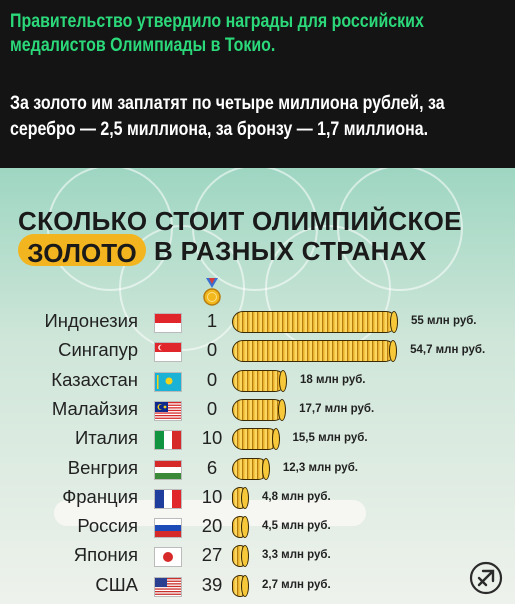  Describe the element at coordinates (296, 496) in the screenshot. I see `value-label: 4,8 млн руб.` at that location.